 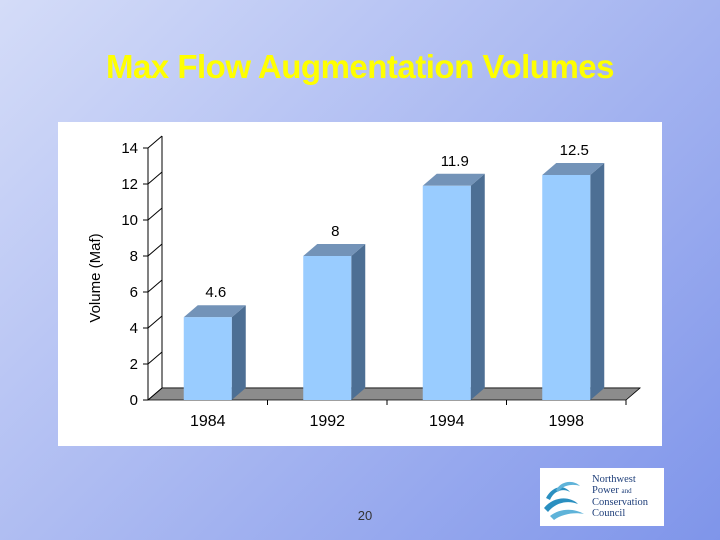 What do you see at coordinates (564, 500) in the screenshot?
I see `wave-logo-icon` at bounding box center [564, 500].